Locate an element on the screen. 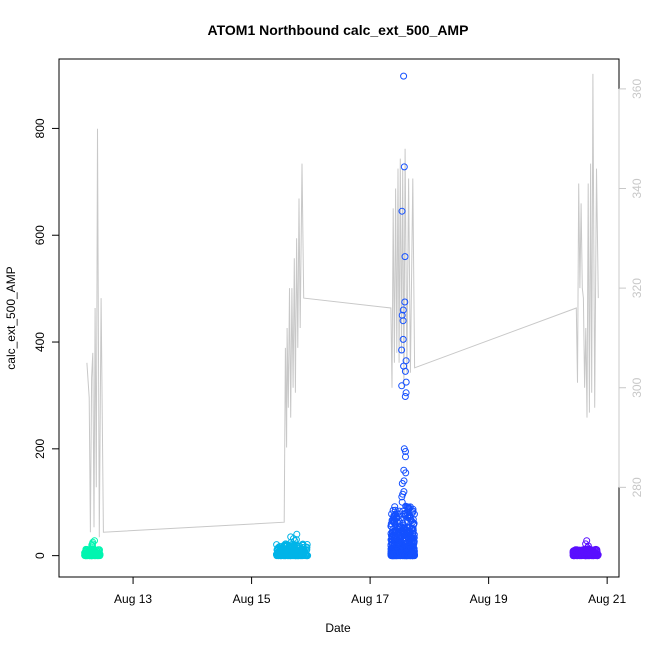 The width and height of the screenshot is (650, 650). x-axis: Aug 13 Aug 15 Aug 17 Aug 19 Aug 21 is located at coordinates (370, 591).